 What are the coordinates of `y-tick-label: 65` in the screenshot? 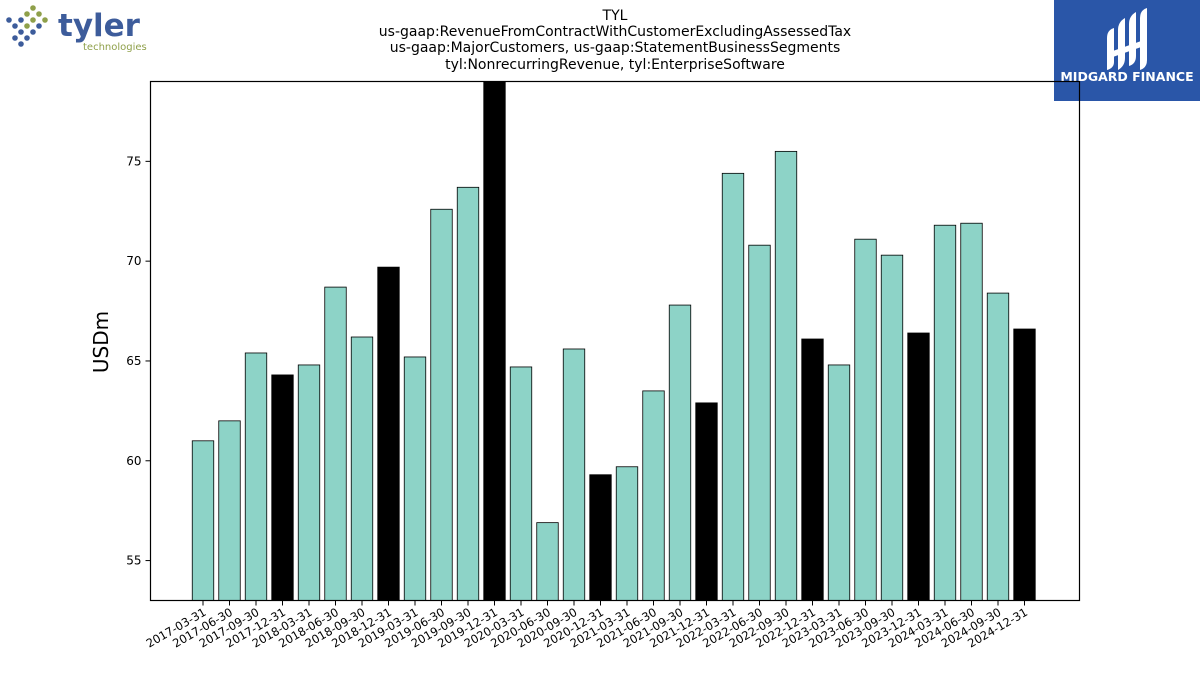 It's located at (133, 361).